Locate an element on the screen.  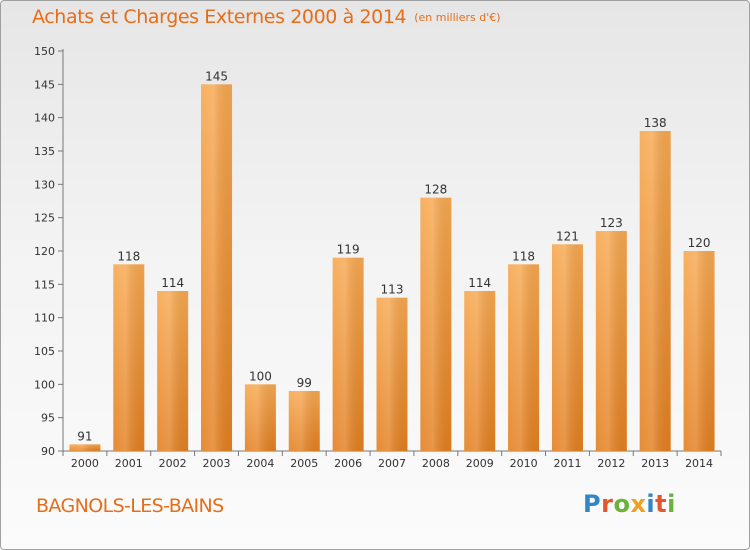
title-main: Achats et Charges Externes 2000 à 2014 is located at coordinates (219, 17).